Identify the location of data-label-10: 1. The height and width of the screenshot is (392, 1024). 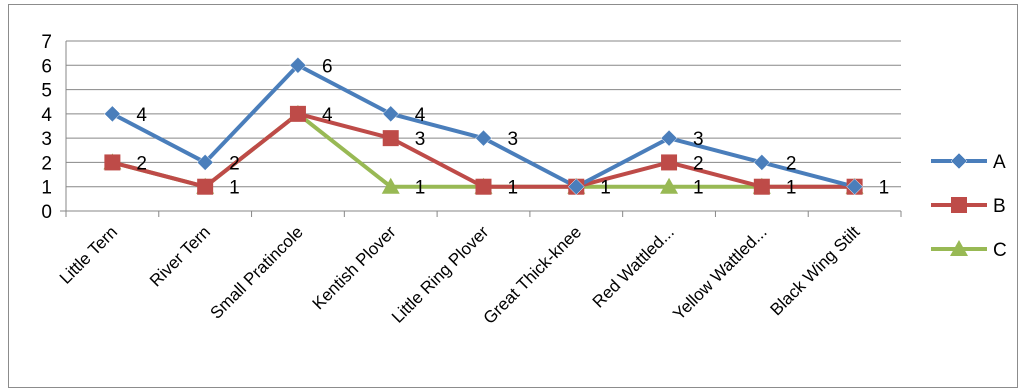
(513, 188).